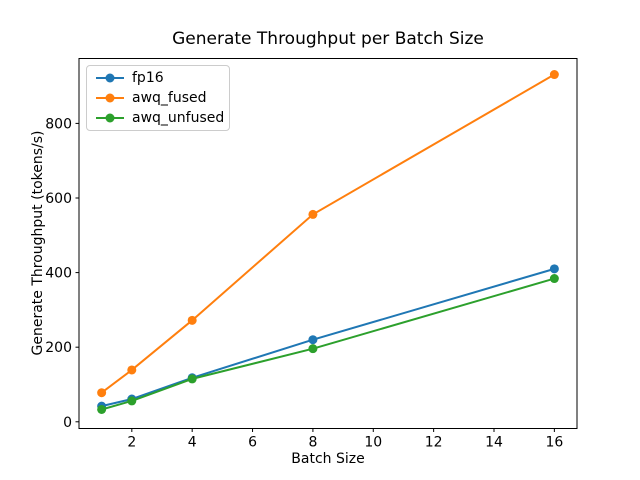  I want to click on legend-row: awq_unfused, so click(162, 118).